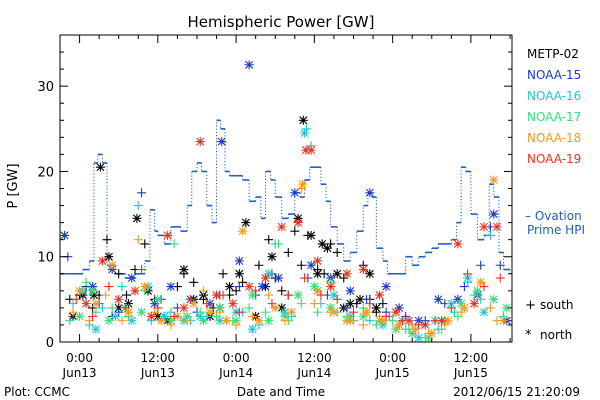 The image size is (600, 400). I want to click on legend-symbol-north: north, so click(556, 335).